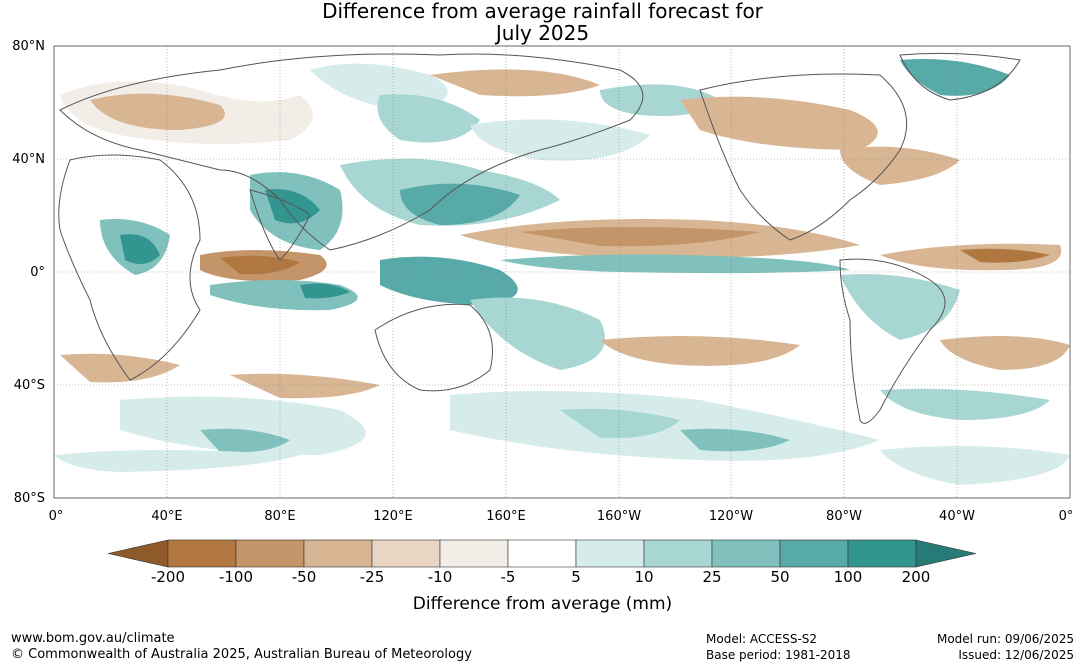 This screenshot has height=667, width=1085. What do you see at coordinates (129, 267) in the screenshot?
I see `africa-outline` at bounding box center [129, 267].